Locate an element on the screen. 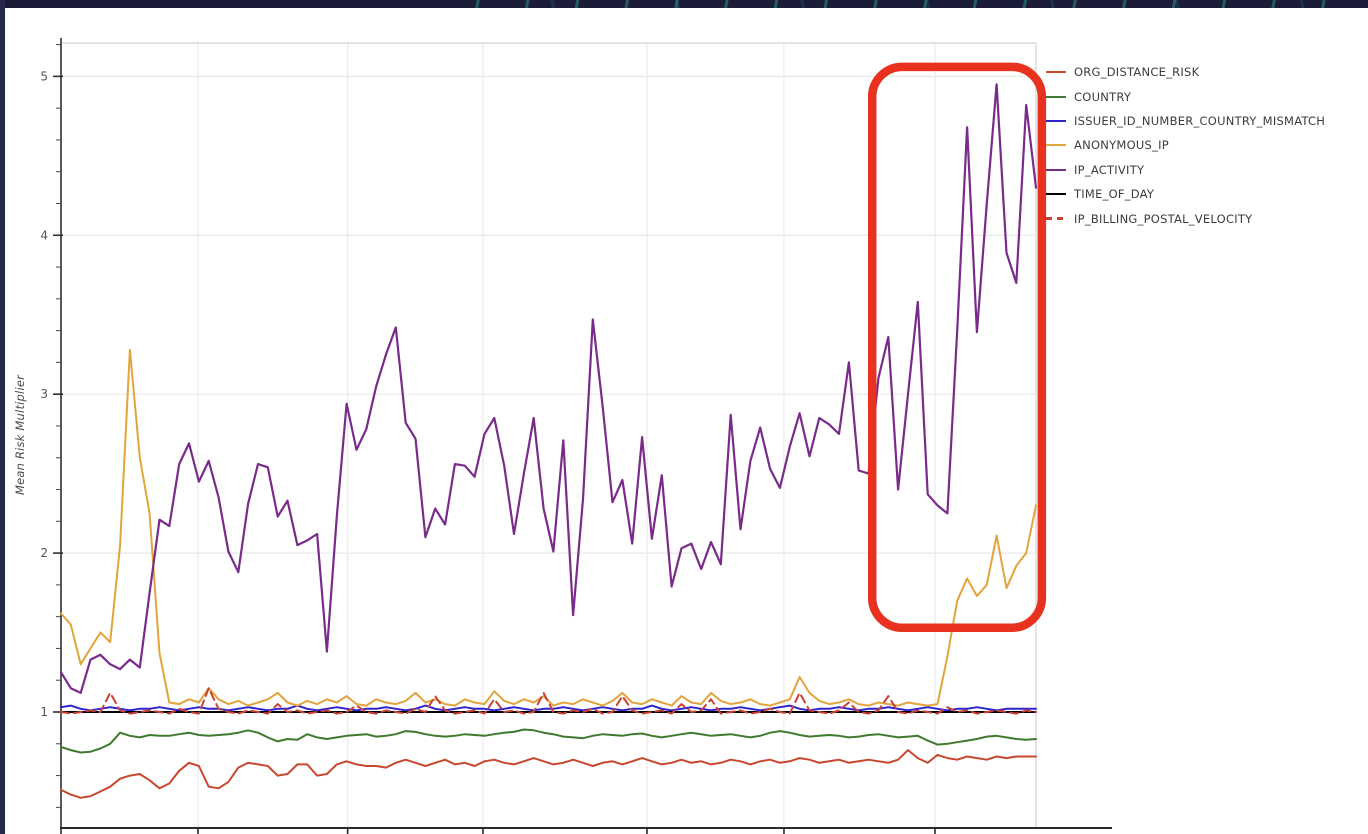 The height and width of the screenshot is (834, 1368). legend-label: ANONYMOUS_IP is located at coordinates (1121, 145).